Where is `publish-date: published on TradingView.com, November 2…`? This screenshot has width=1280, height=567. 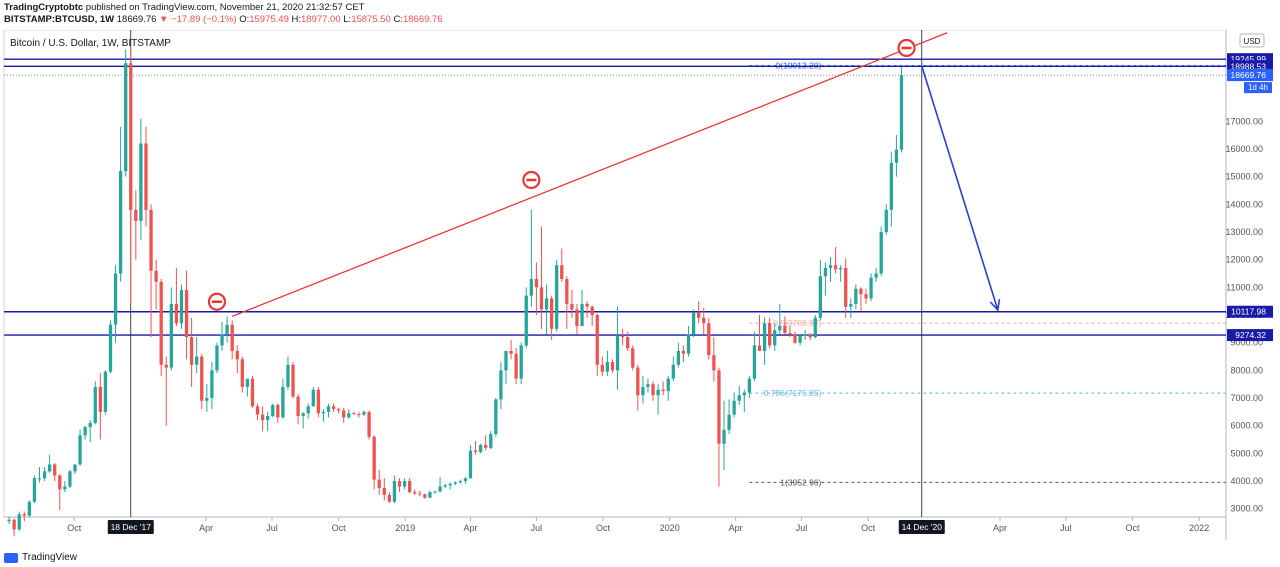 publish-date: published on TradingView.com, November 2… is located at coordinates (224, 7).